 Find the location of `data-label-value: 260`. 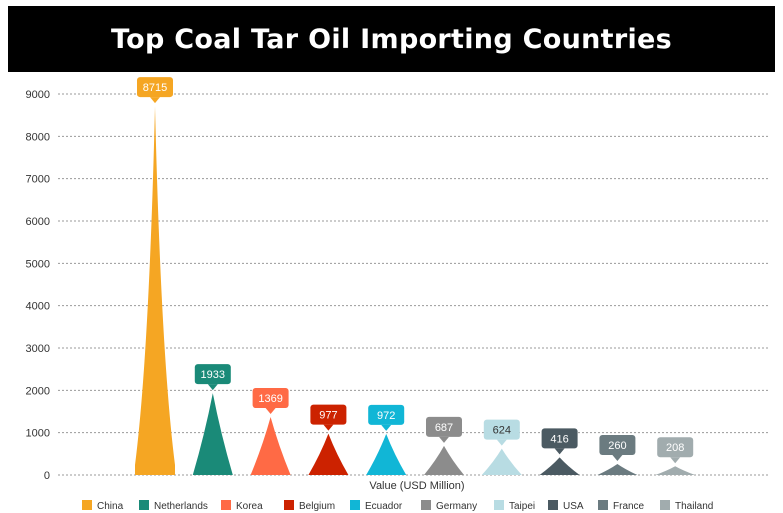

data-label-value: 260 is located at coordinates (617, 446).